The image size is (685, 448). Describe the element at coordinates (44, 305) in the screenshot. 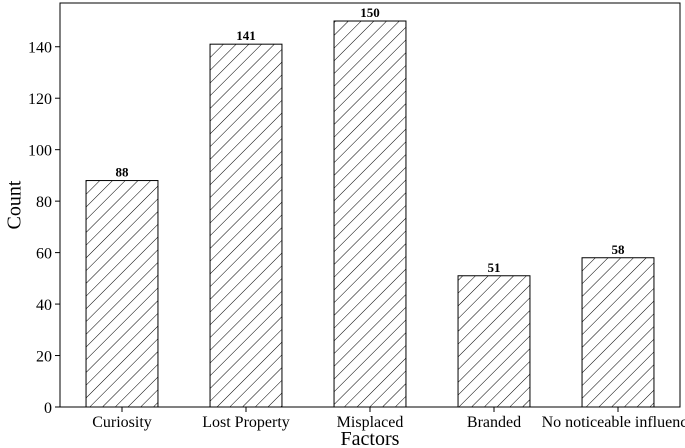

I see `y-tick-label: 40` at that location.